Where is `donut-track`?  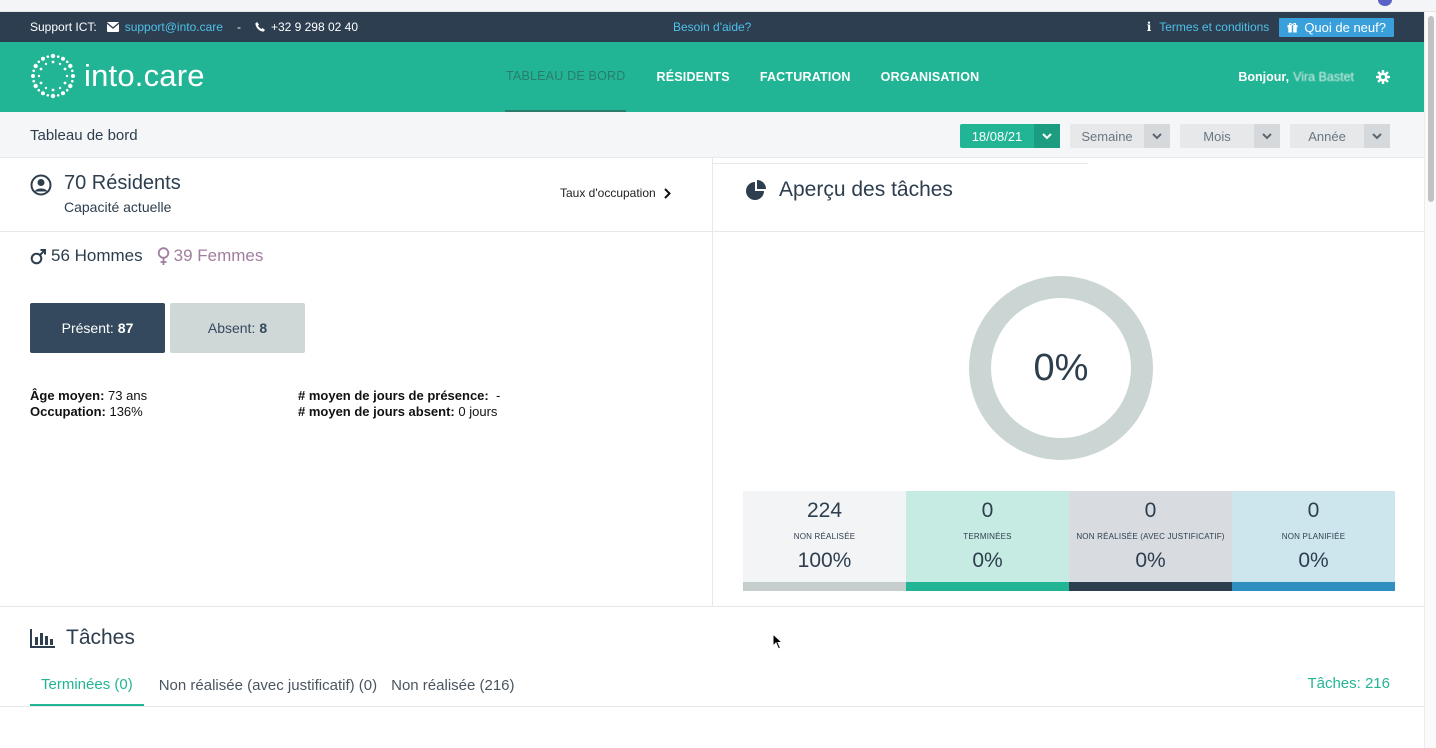 donut-track is located at coordinates (1061, 368).